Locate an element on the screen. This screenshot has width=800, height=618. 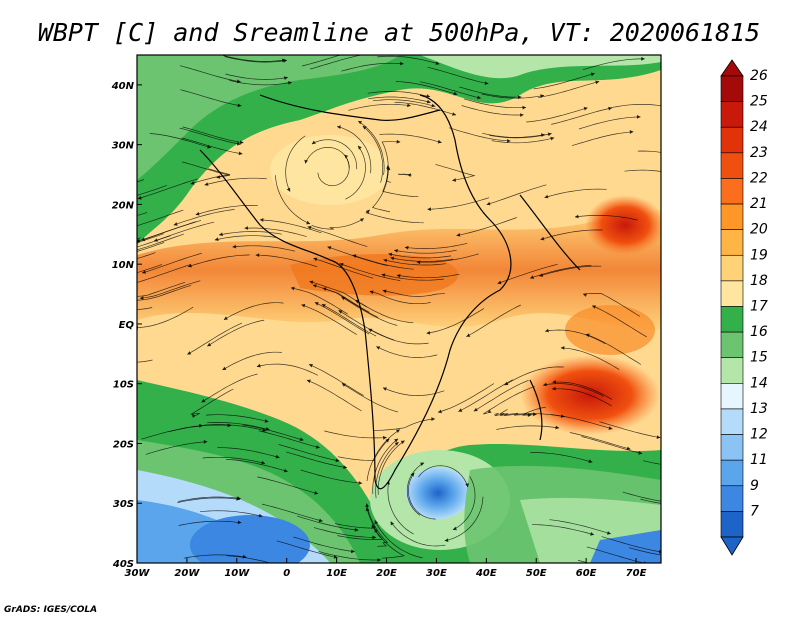
y-tick-label: 40S is located at coordinates (123, 564).